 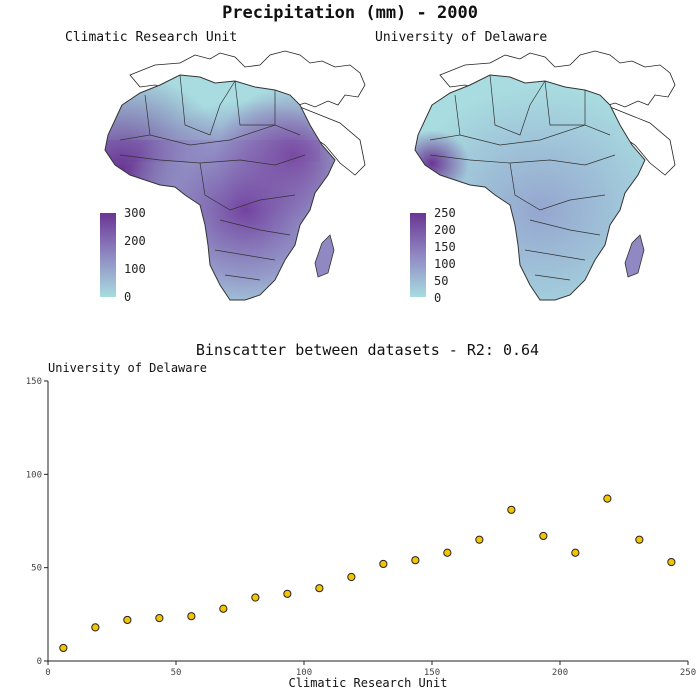 What do you see at coordinates (688, 672) in the screenshot?
I see `x-tick-label: 250` at bounding box center [688, 672].